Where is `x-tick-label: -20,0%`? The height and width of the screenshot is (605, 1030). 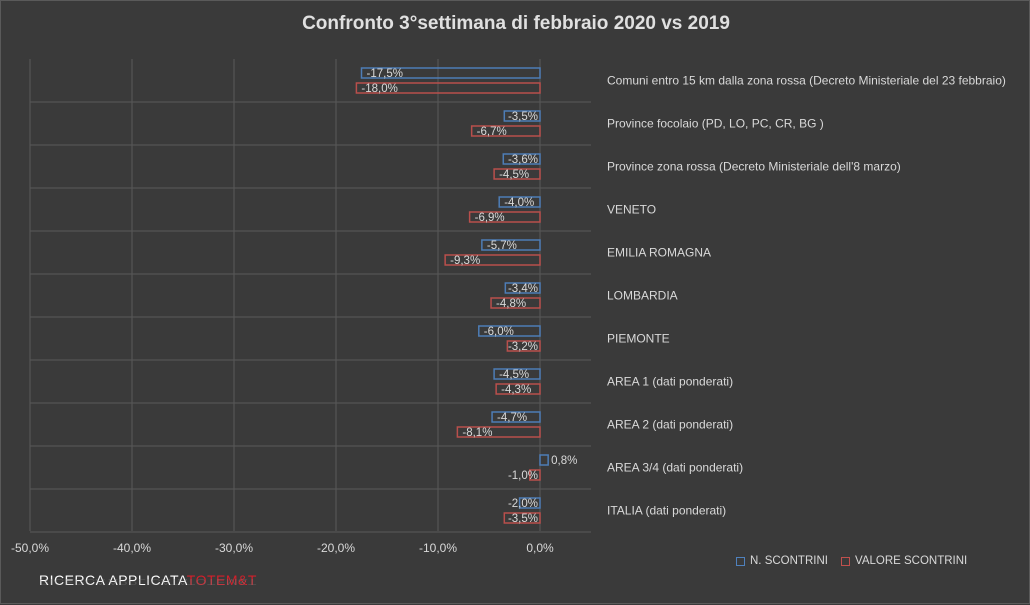
x-tick-label: -20,0% is located at coordinates (336, 548).